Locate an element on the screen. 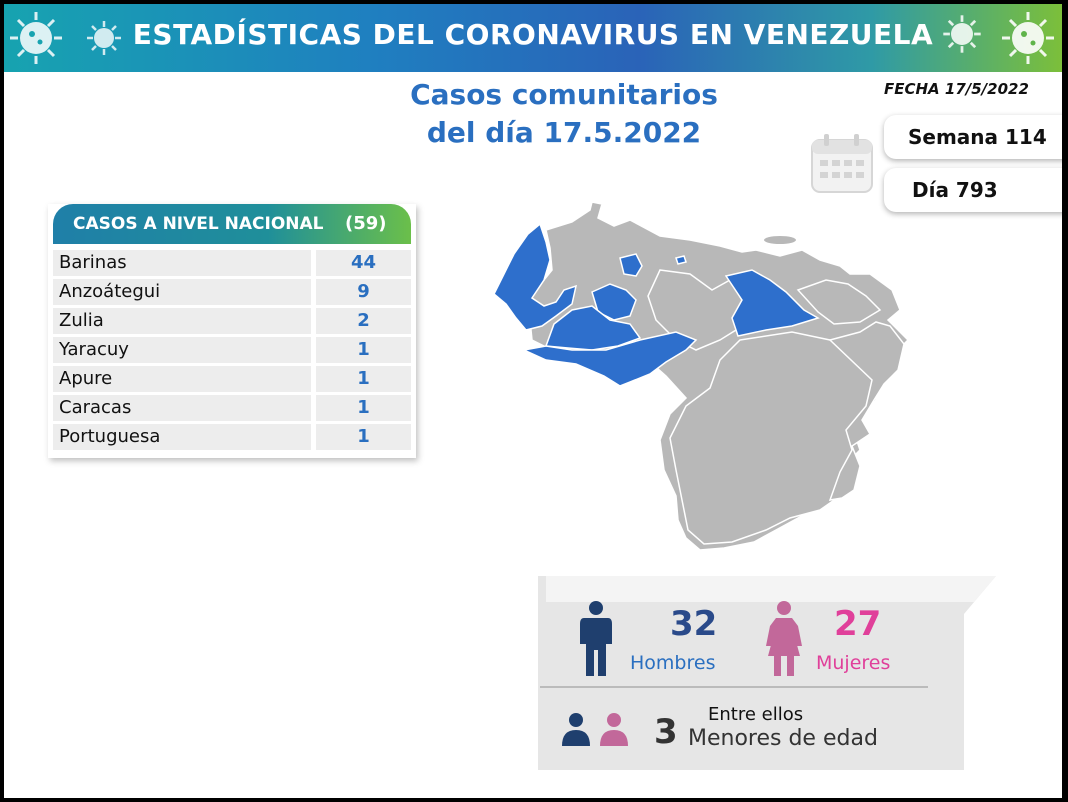 This screenshot has height=802, width=1068. state-cases: 9 is located at coordinates (363, 292).